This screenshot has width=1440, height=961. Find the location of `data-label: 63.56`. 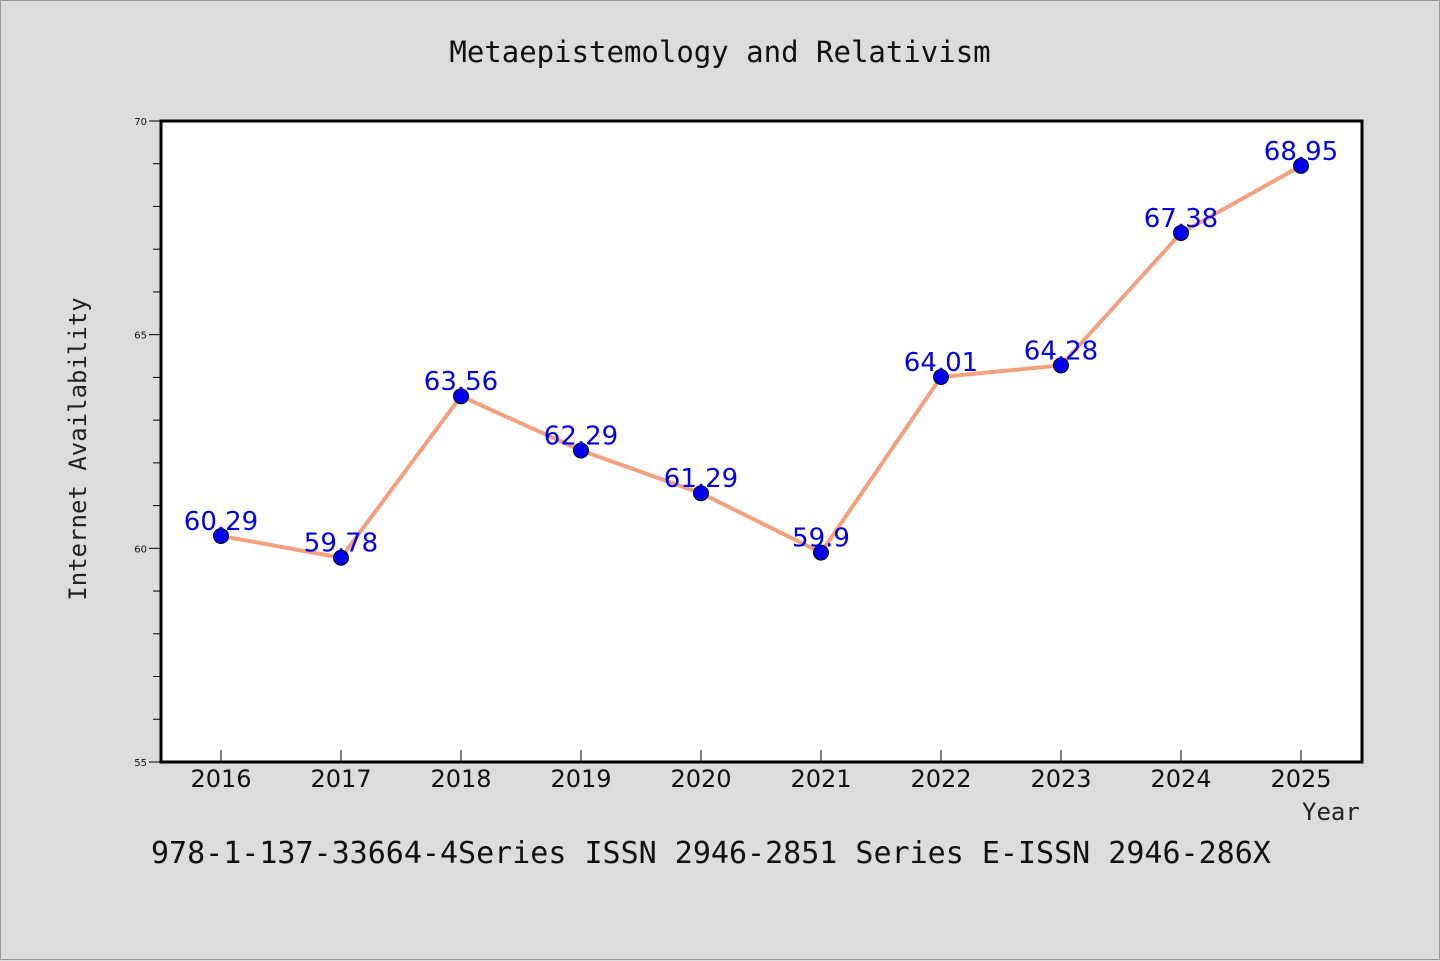

data-label: 63.56 is located at coordinates (461, 382).